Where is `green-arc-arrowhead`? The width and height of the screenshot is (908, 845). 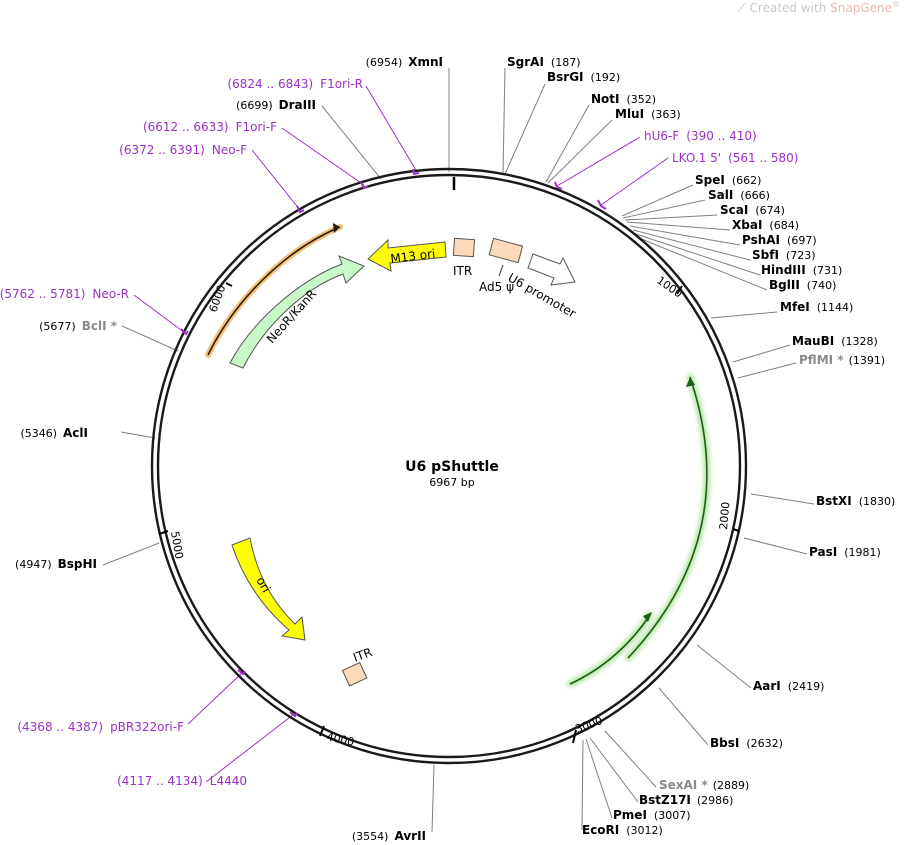 green-arc-arrowhead is located at coordinates (690, 382).